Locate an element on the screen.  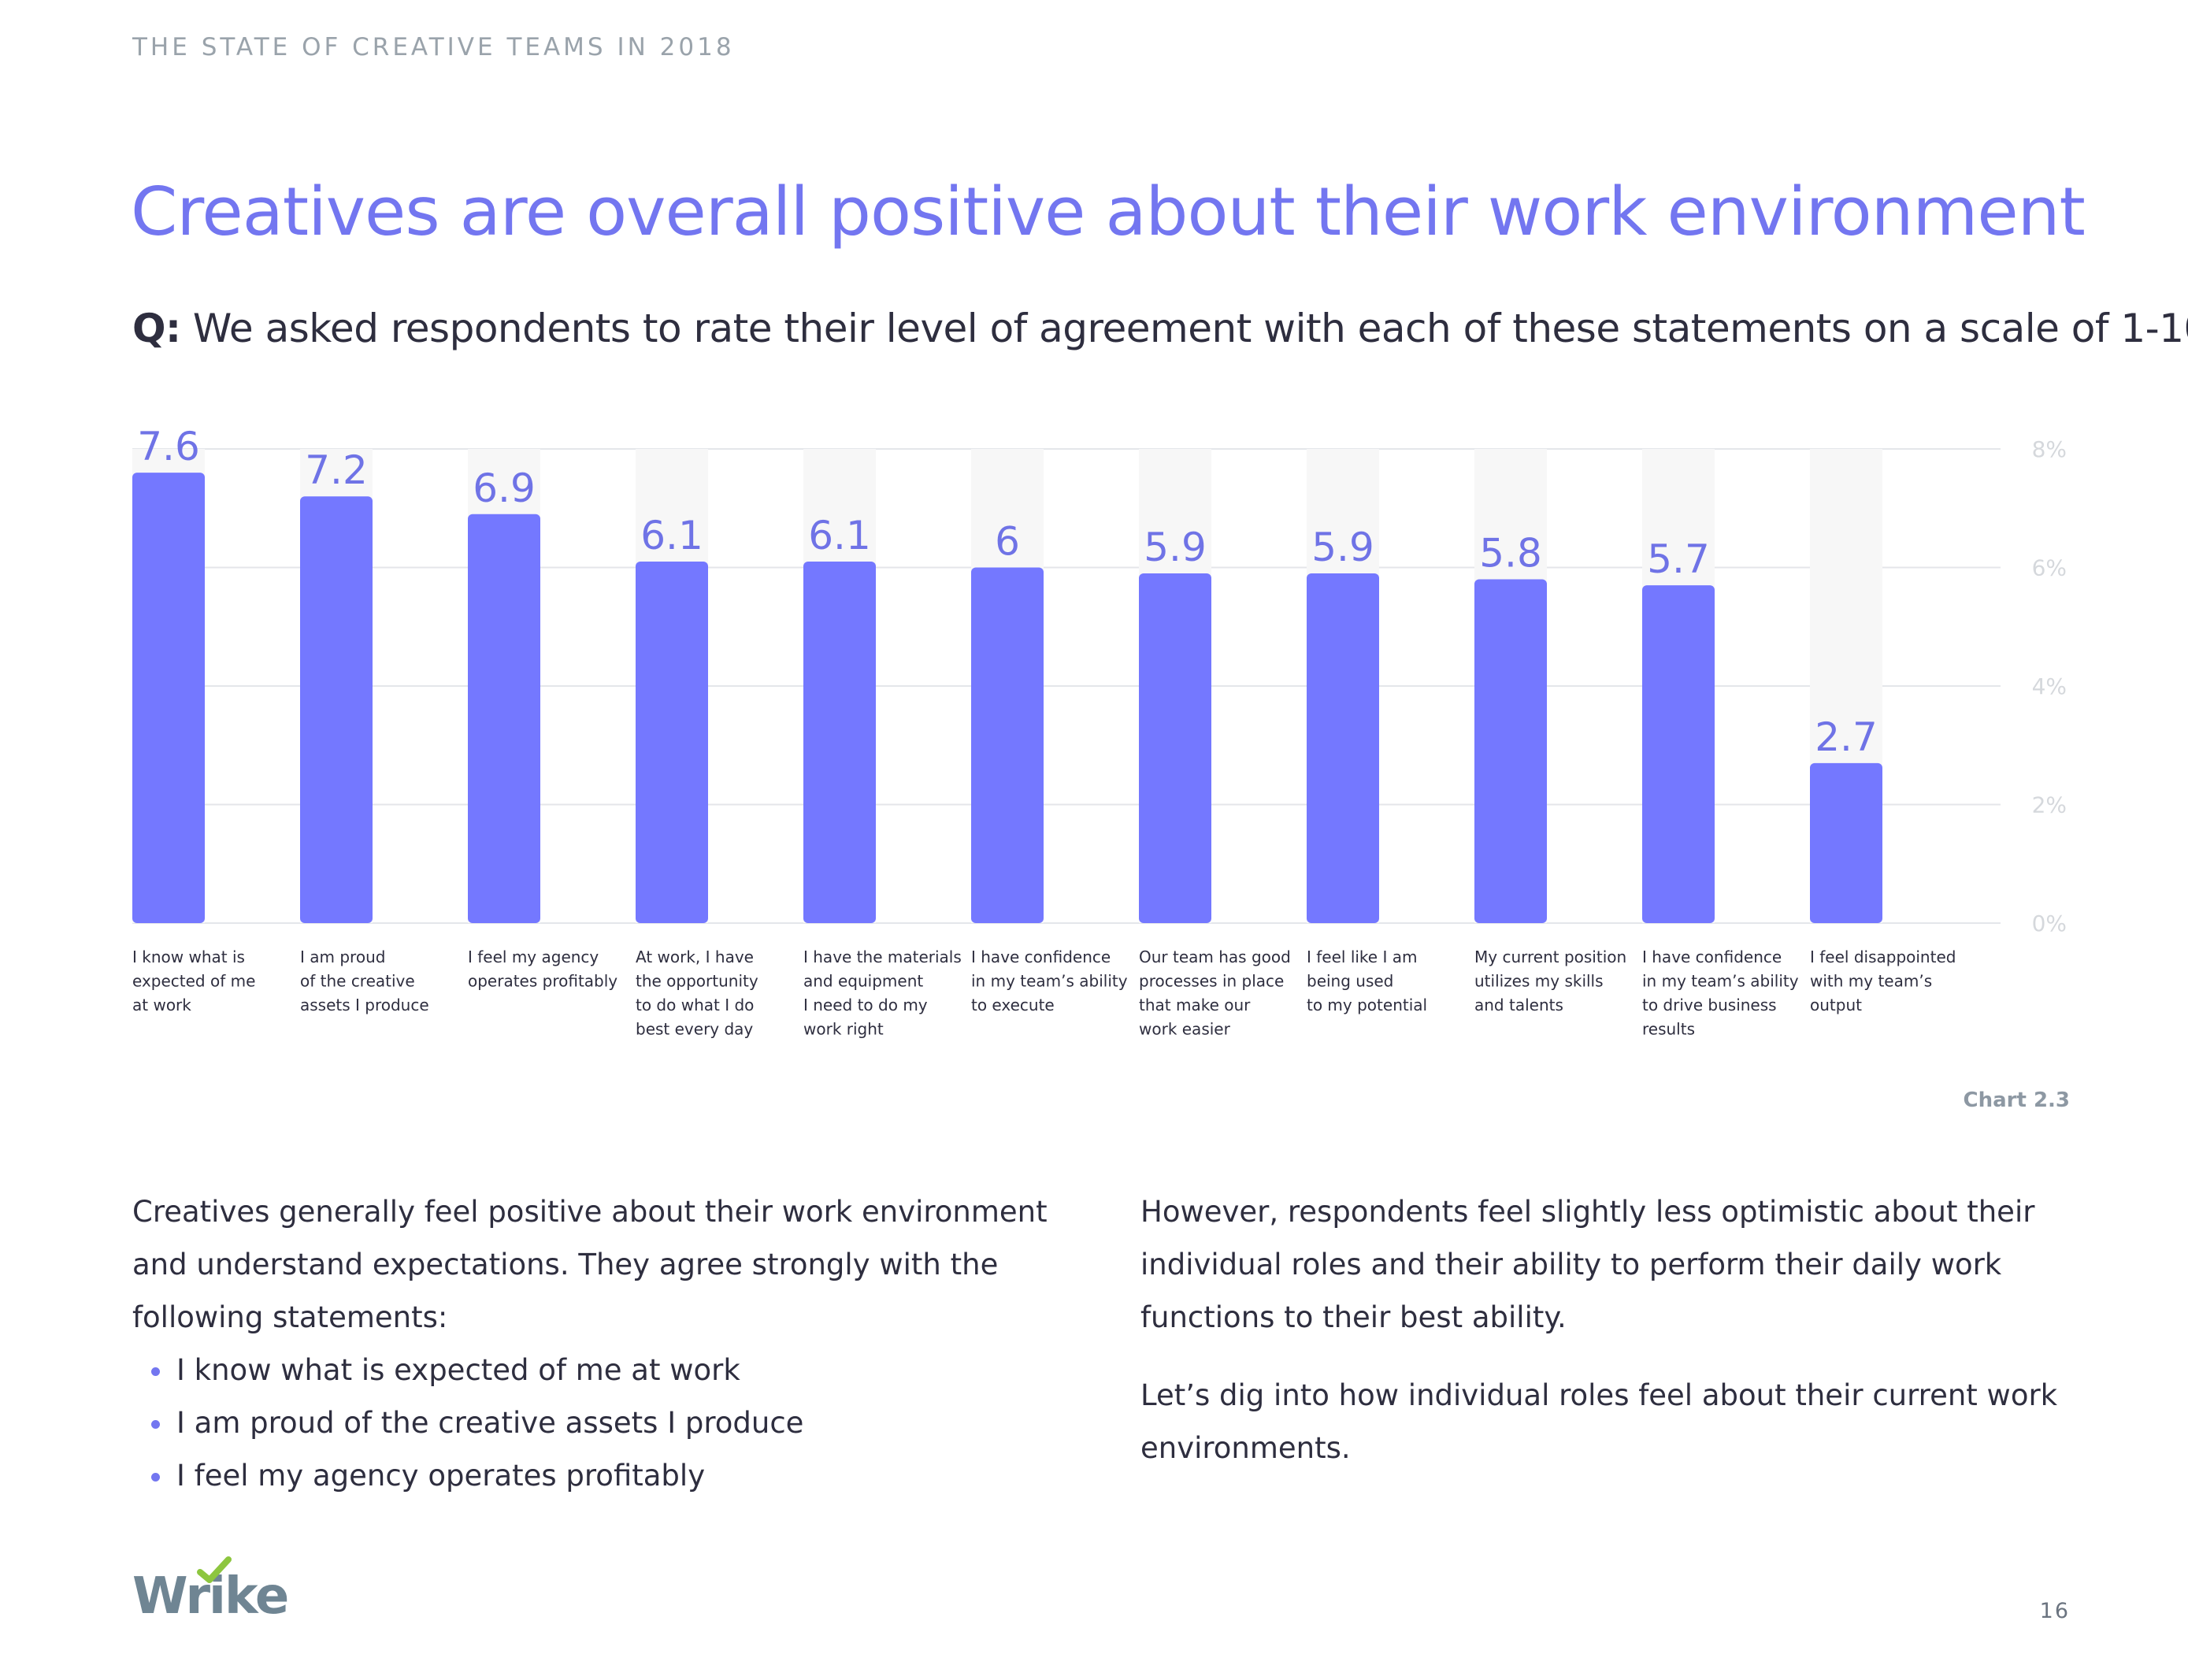
category-label-line: I need to do my is located at coordinates (865, 1005).